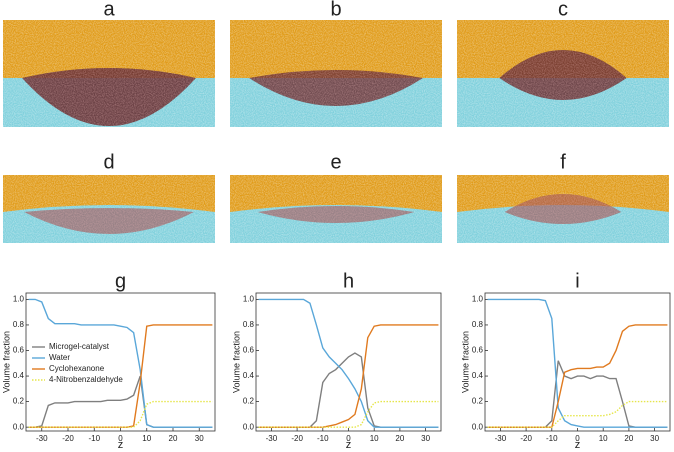 Image resolution: width=674 pixels, height=452 pixels. Describe the element at coordinates (108, 162) in the screenshot. I see `panel-label: d` at that location.